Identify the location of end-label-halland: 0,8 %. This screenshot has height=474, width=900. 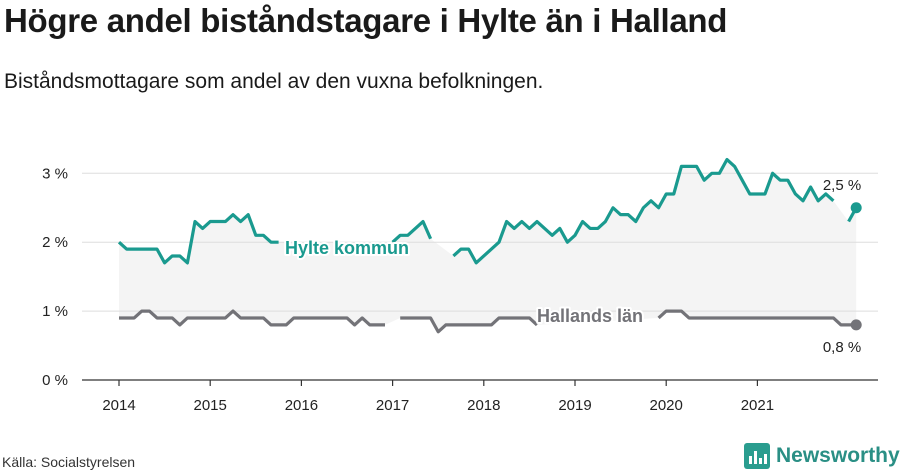
(842, 347).